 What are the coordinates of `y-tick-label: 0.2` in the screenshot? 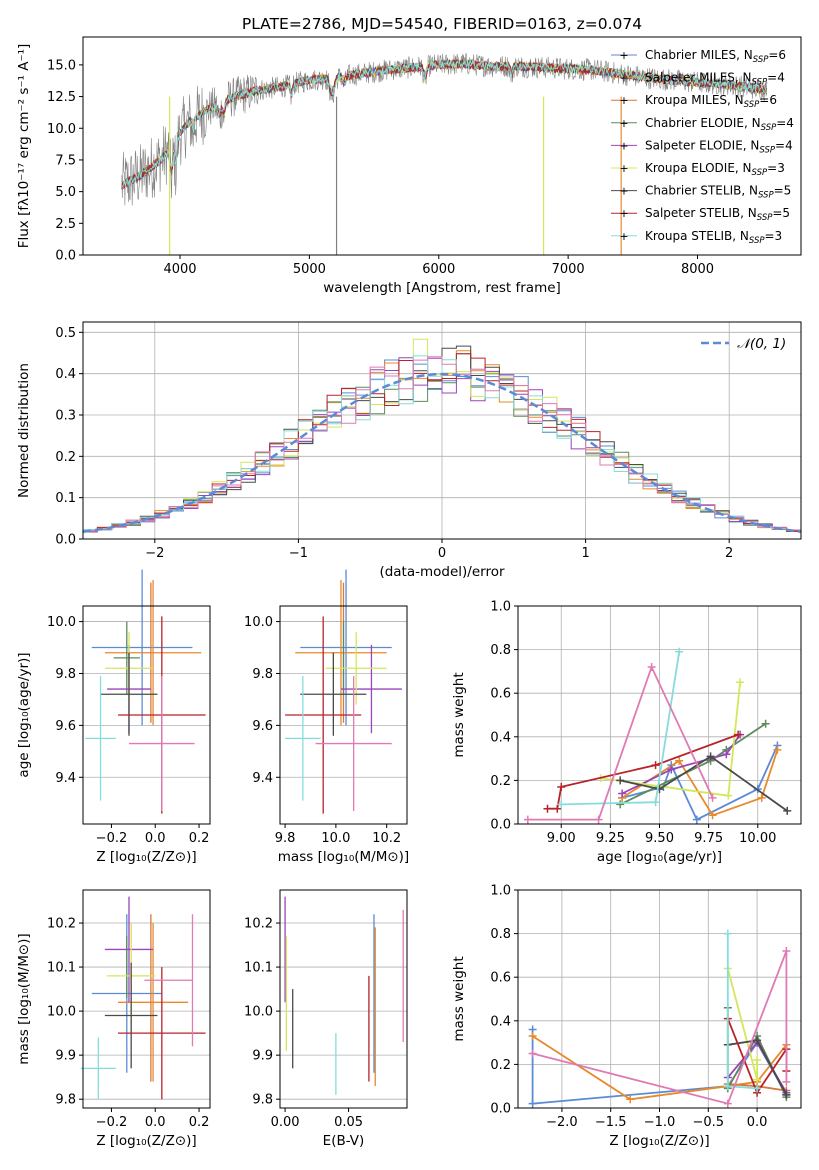 It's located at (500, 781).